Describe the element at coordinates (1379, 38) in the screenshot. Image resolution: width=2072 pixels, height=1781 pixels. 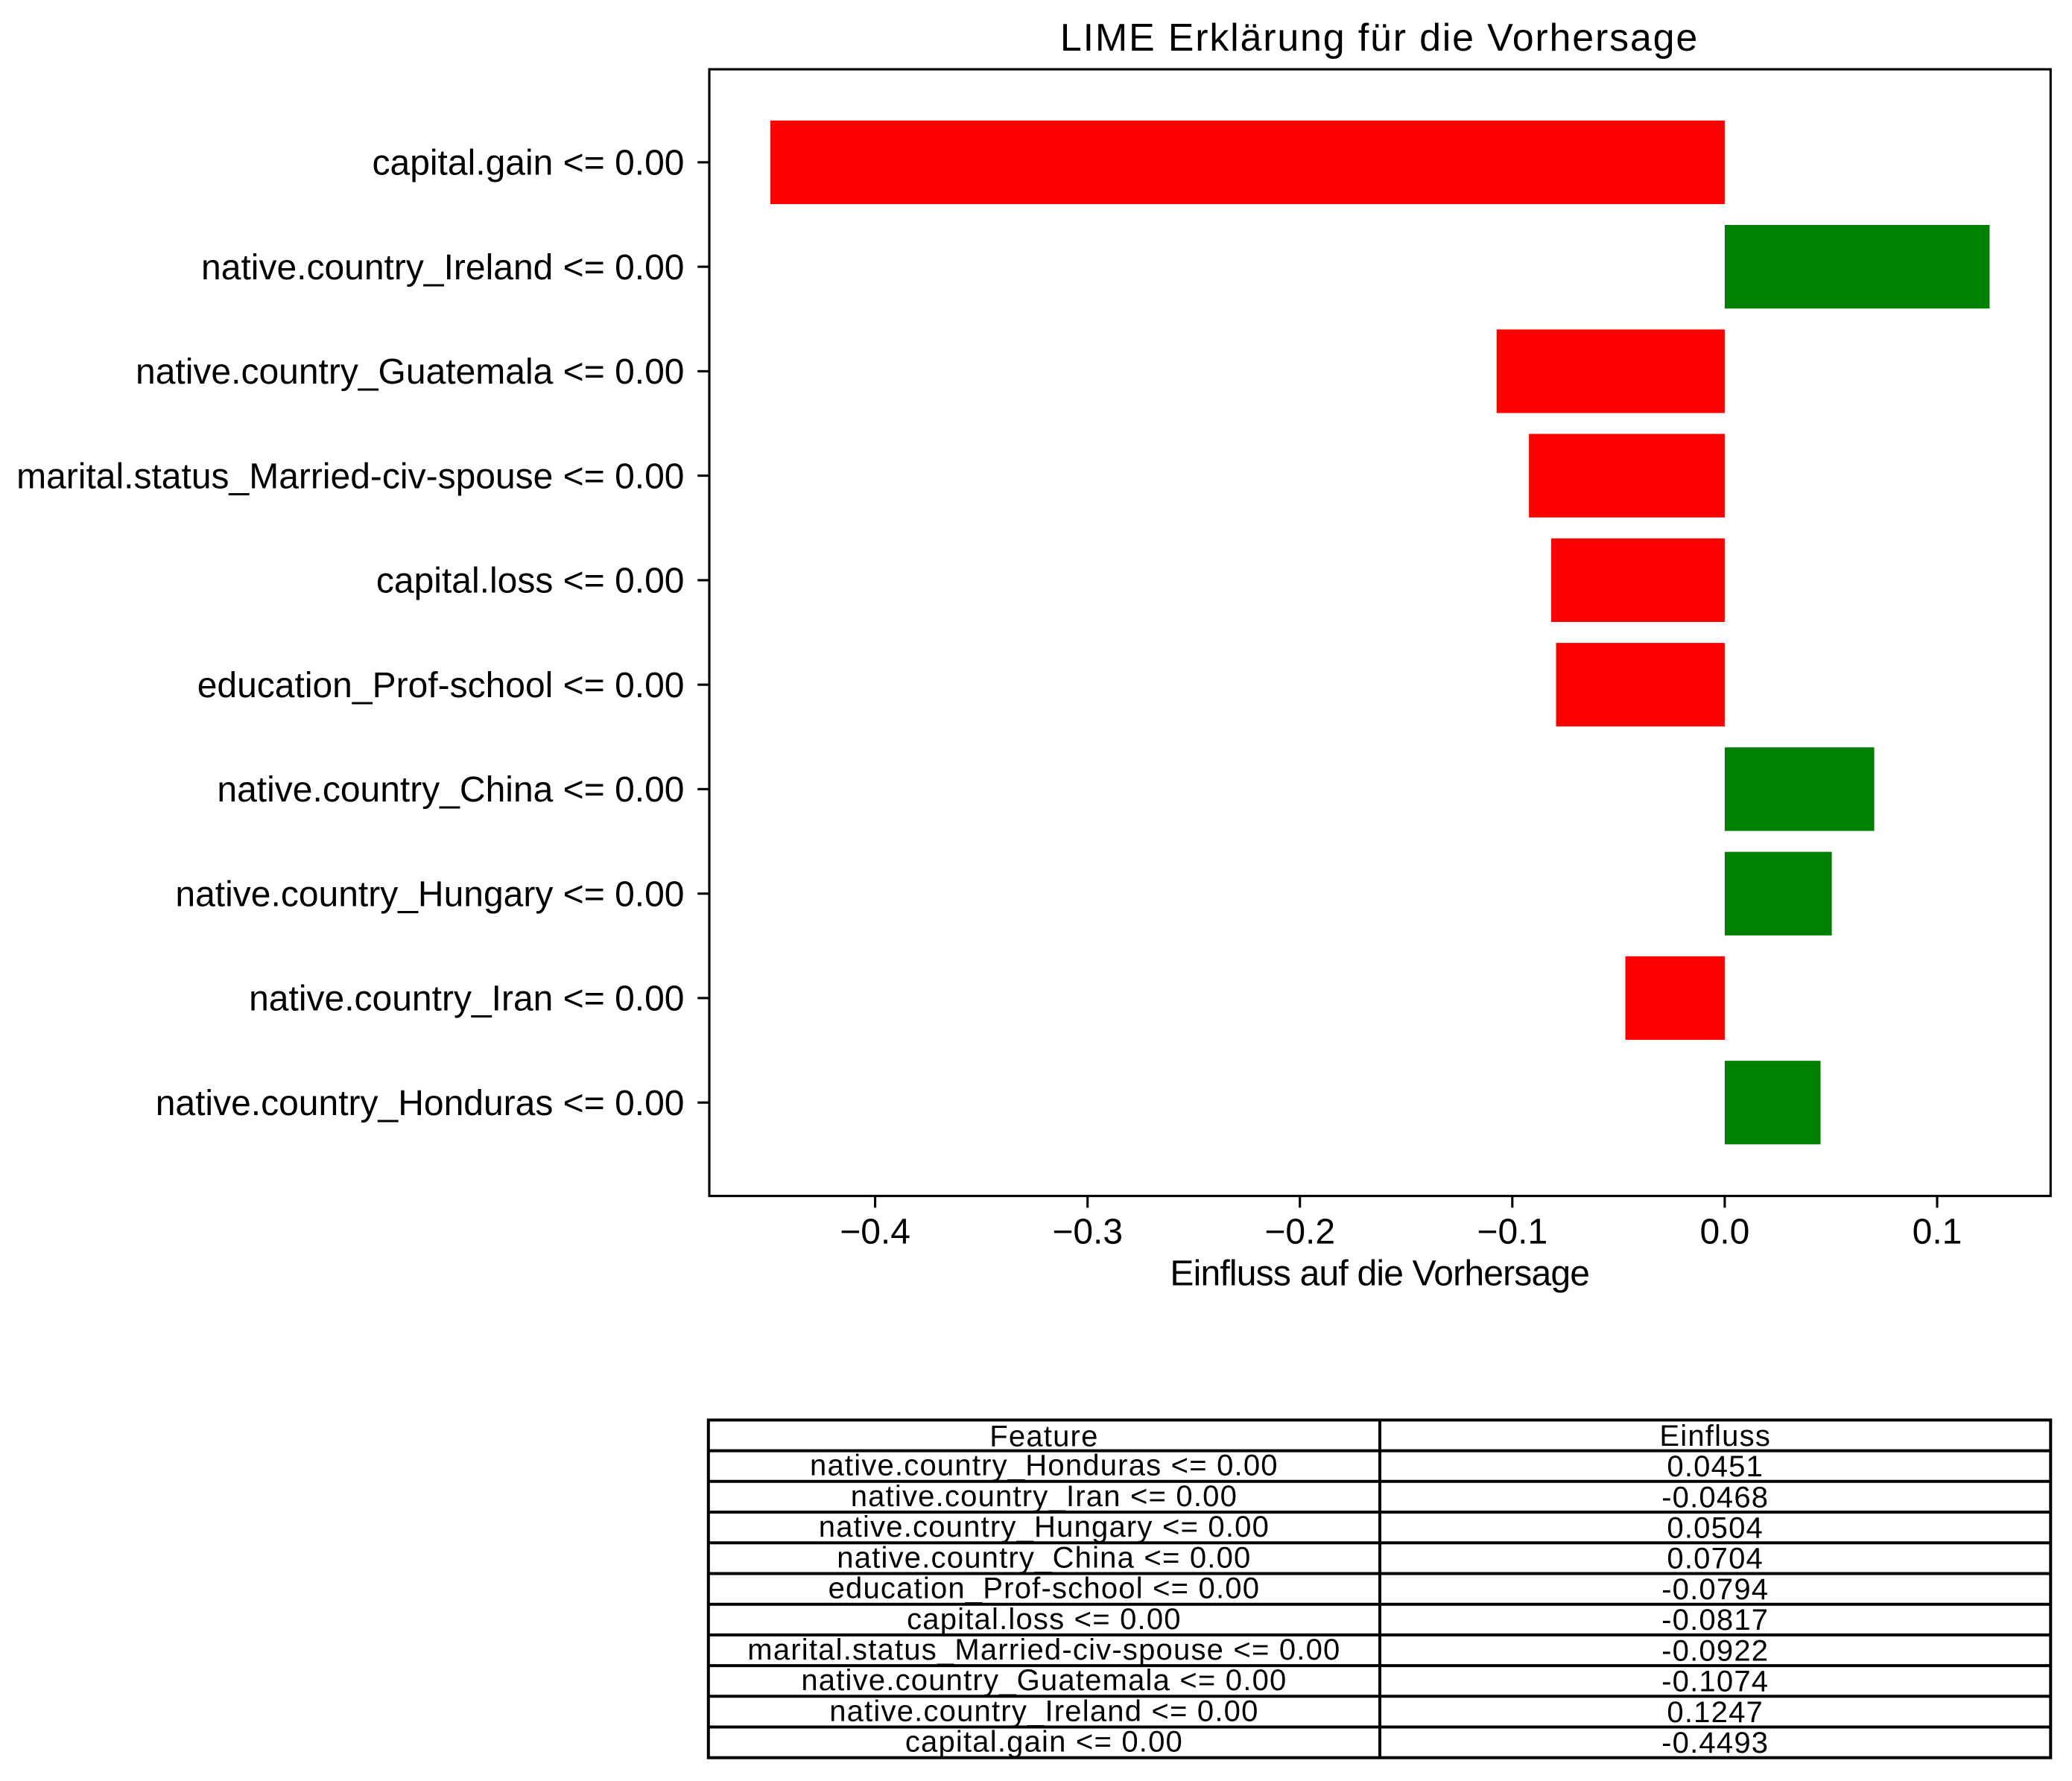
I see `svg-text:LIME Erklärung für die Vorhers: LIME Erklärung für die Vorhersage` at that location.